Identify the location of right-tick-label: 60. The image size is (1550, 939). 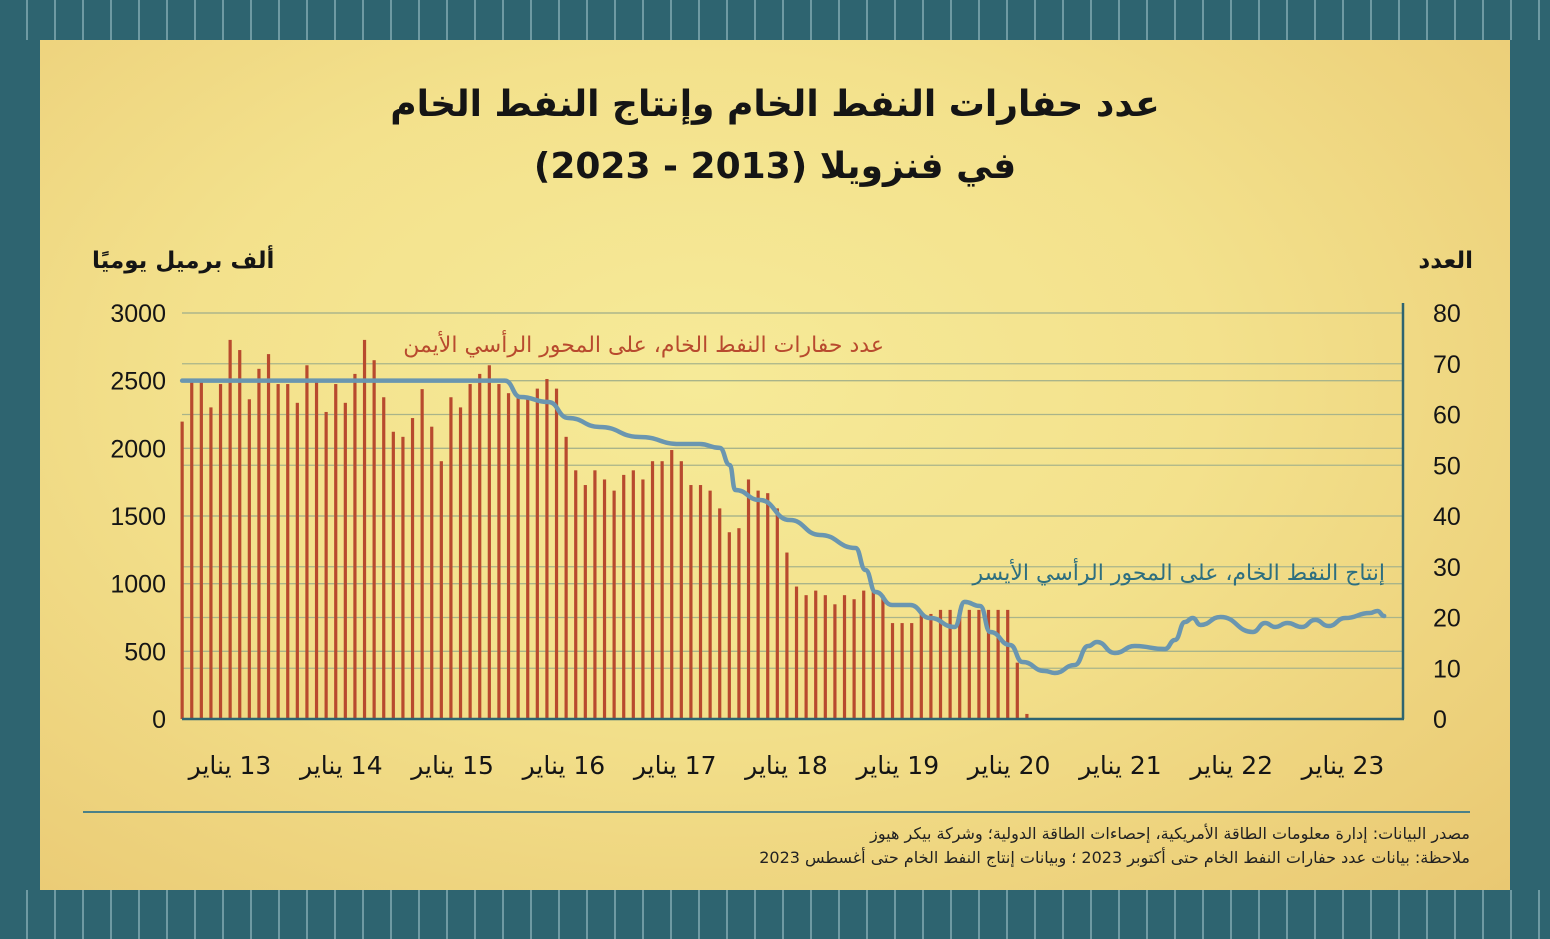
(1447, 416).